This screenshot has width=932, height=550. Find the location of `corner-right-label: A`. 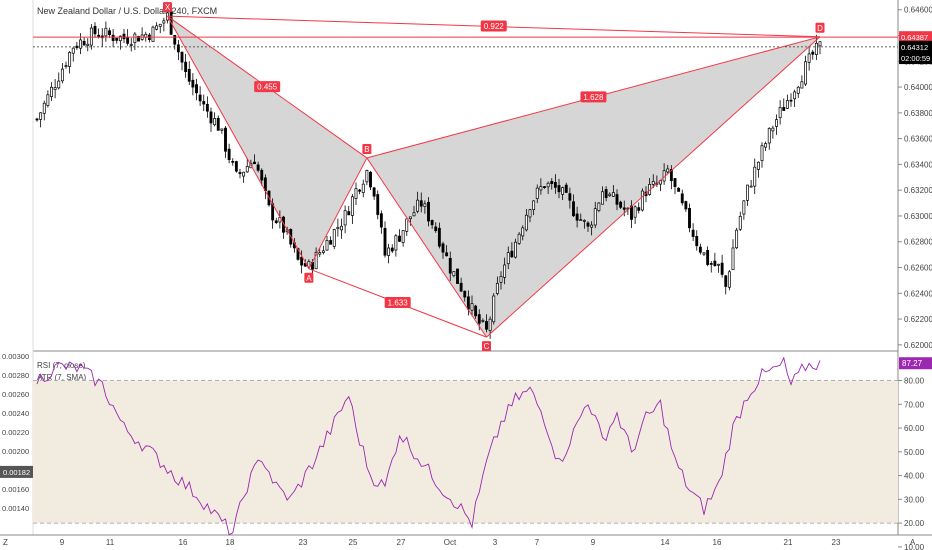

corner-right-label: A is located at coordinates (913, 542).